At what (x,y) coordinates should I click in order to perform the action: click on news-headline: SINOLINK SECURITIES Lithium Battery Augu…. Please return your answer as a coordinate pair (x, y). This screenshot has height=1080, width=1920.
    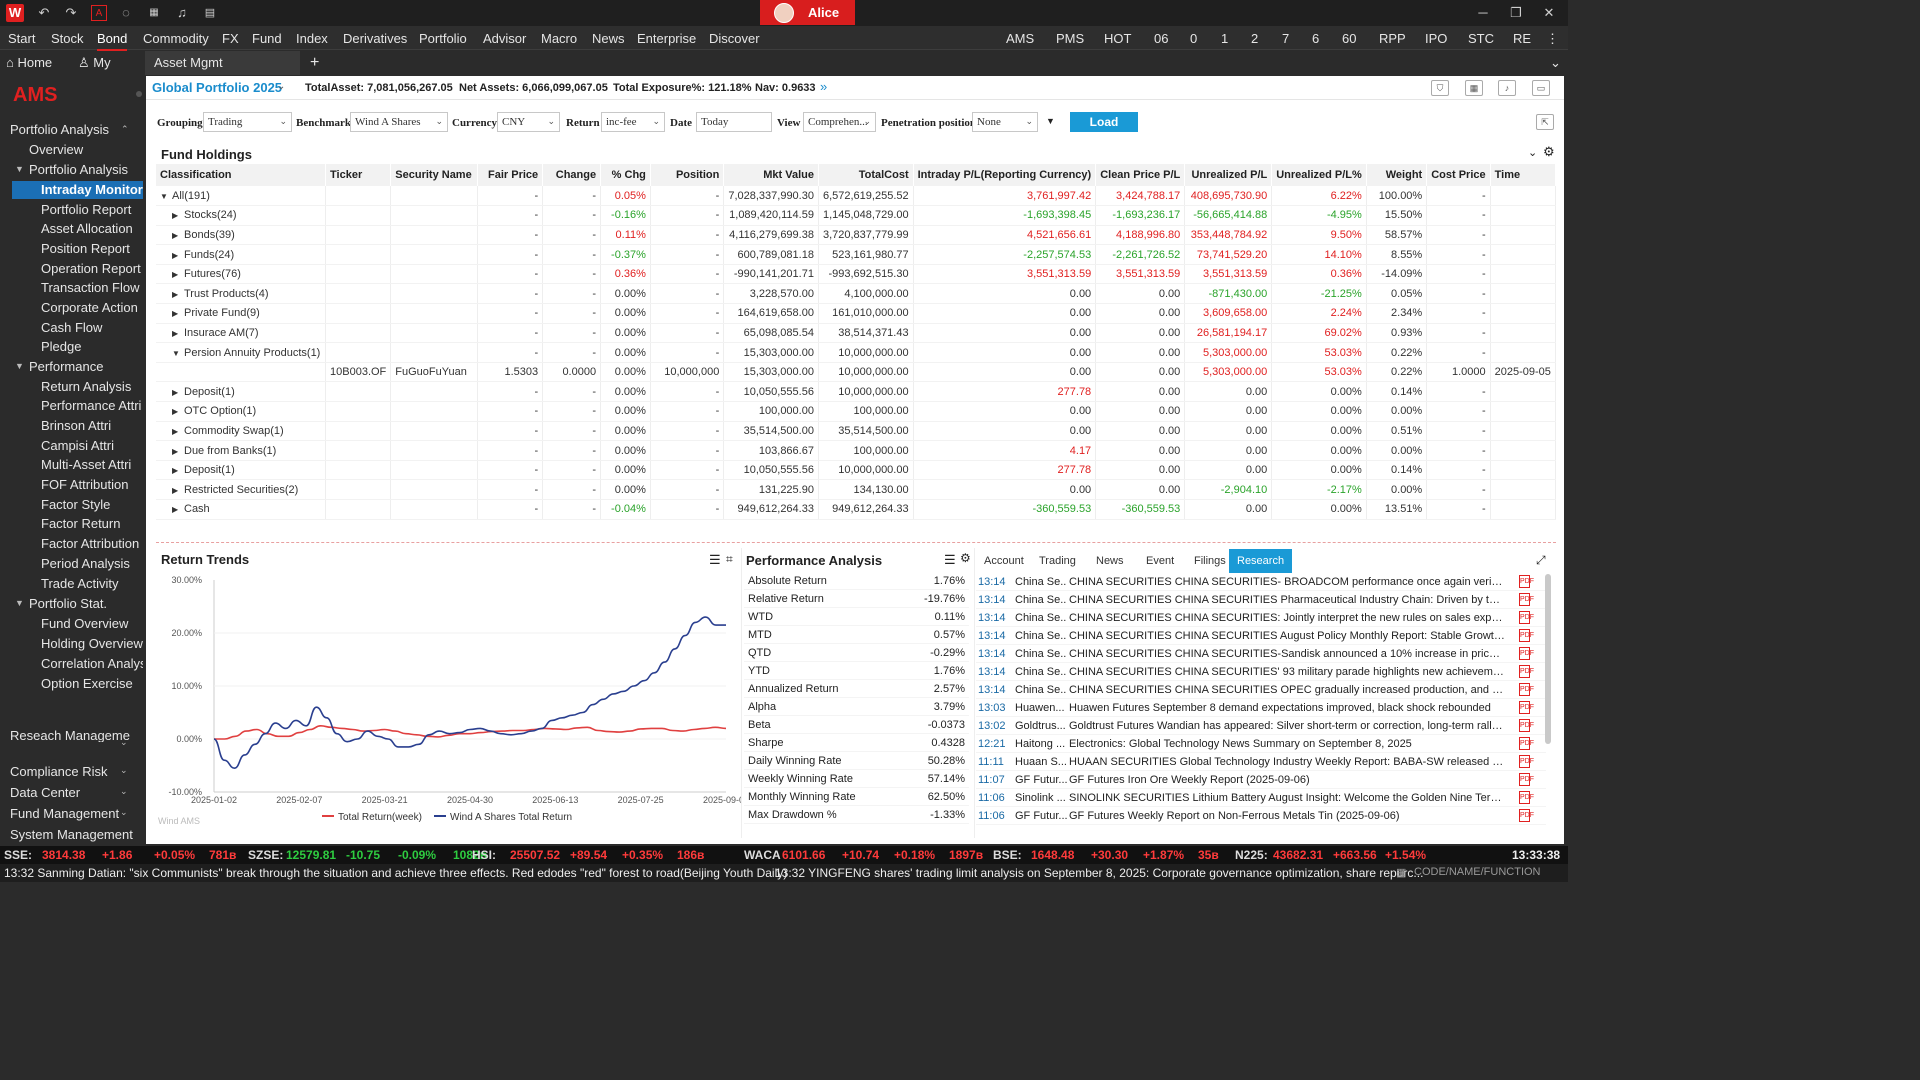
    Looking at the image, I should click on (1287, 798).